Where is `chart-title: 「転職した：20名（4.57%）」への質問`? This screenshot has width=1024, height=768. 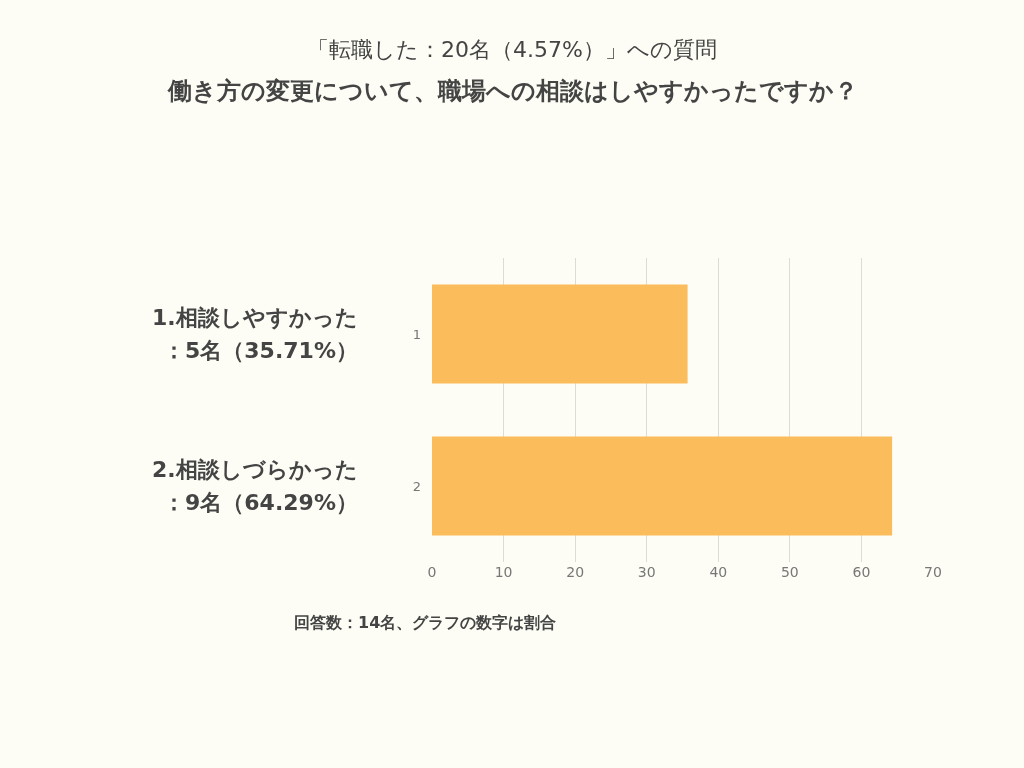
chart-title: 「転職した：20名（4.57%）」への質問 is located at coordinates (512, 49).